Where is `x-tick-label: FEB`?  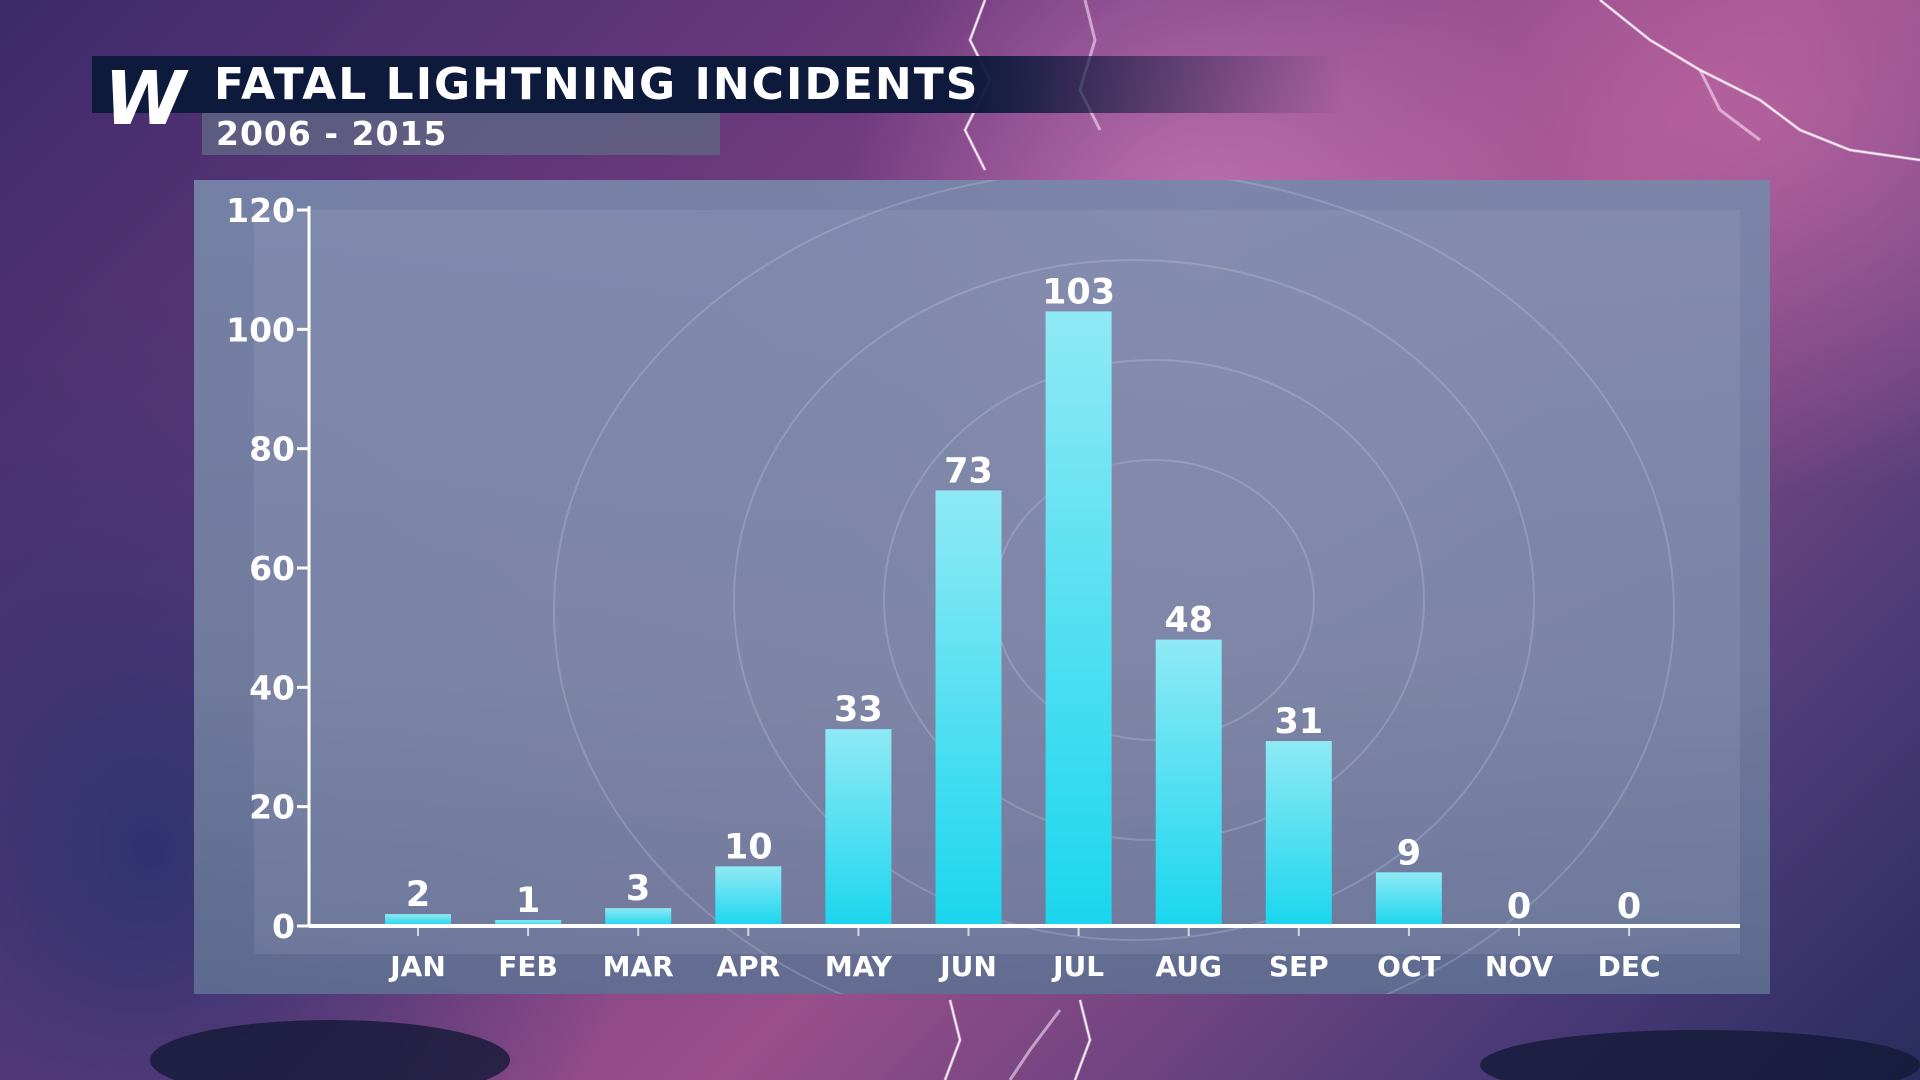
x-tick-label: FEB is located at coordinates (528, 966).